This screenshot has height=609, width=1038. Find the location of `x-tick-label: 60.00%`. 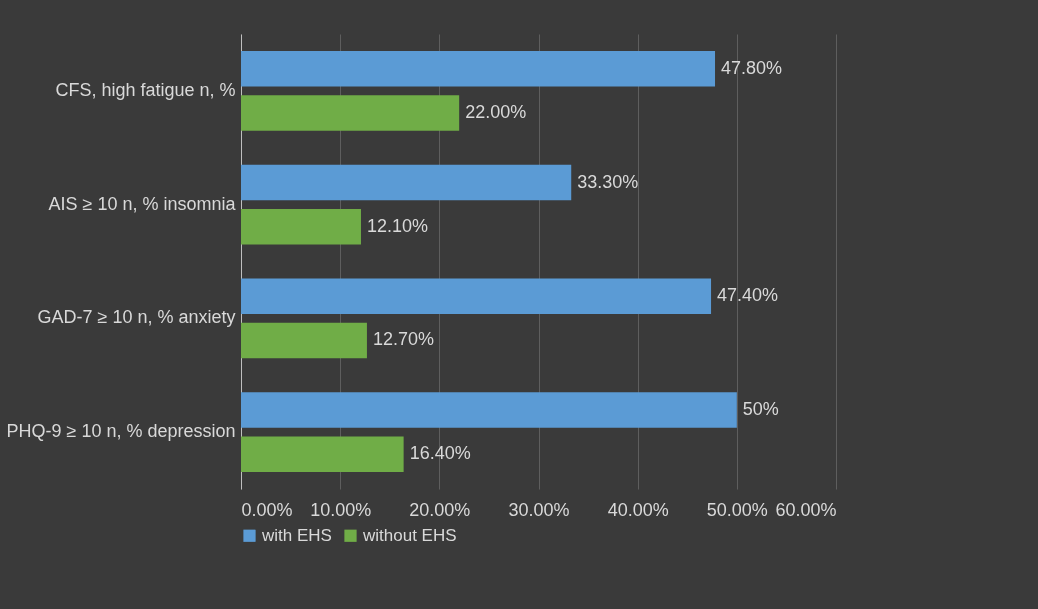

x-tick-label: 60.00% is located at coordinates (806, 509).